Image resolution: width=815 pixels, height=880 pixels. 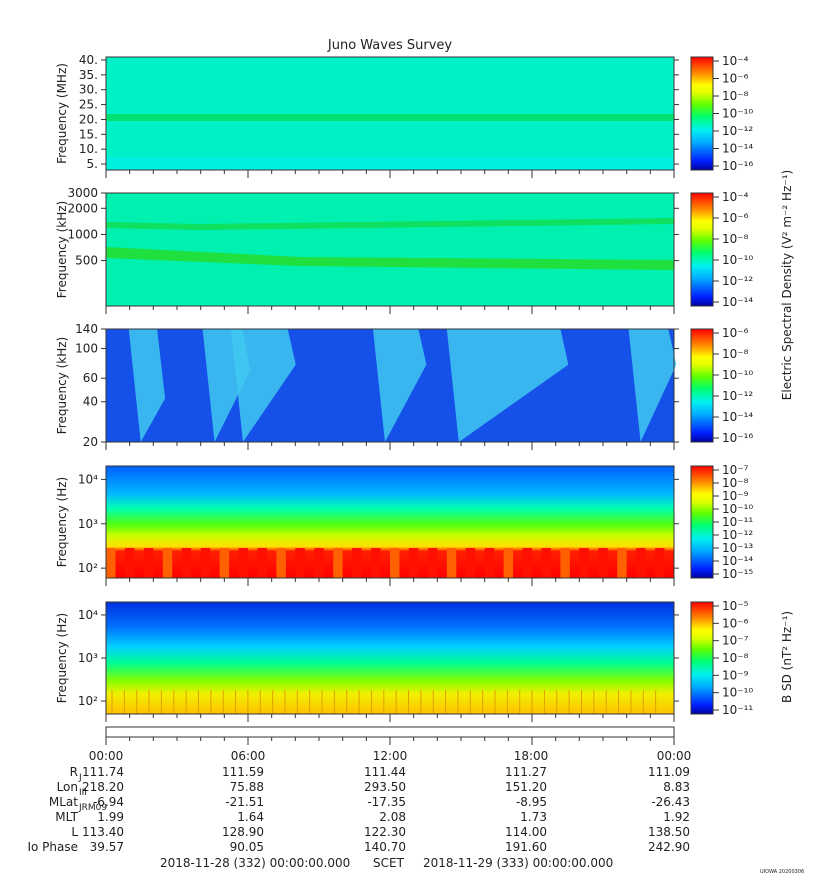 I want to click on ephemeris-row-sub: JRM09, so click(x=92, y=808).